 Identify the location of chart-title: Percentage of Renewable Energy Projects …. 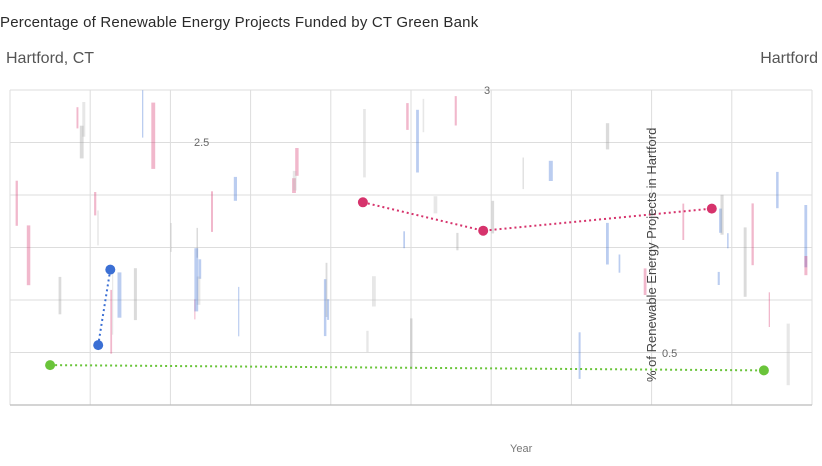
(239, 22).